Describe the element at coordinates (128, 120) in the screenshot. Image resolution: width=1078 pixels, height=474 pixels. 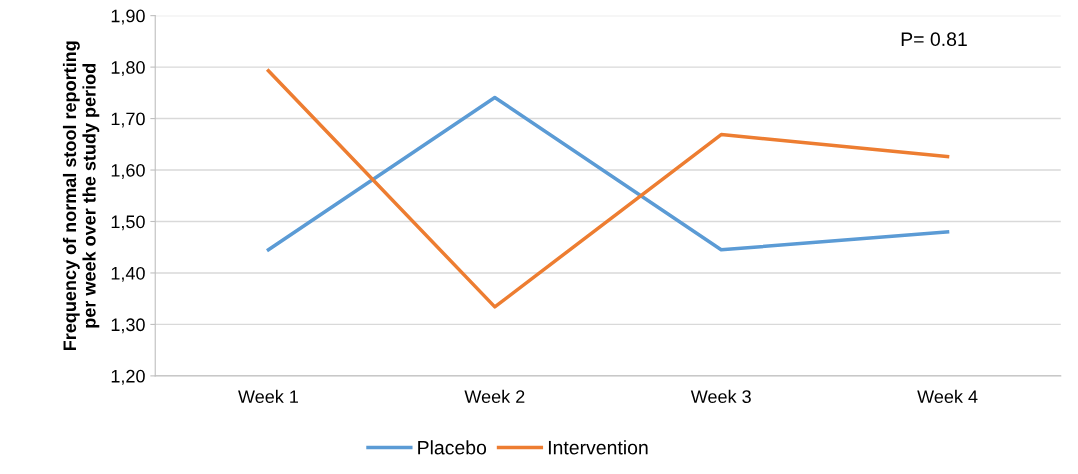
I see `y-tick-label: 1,70` at that location.